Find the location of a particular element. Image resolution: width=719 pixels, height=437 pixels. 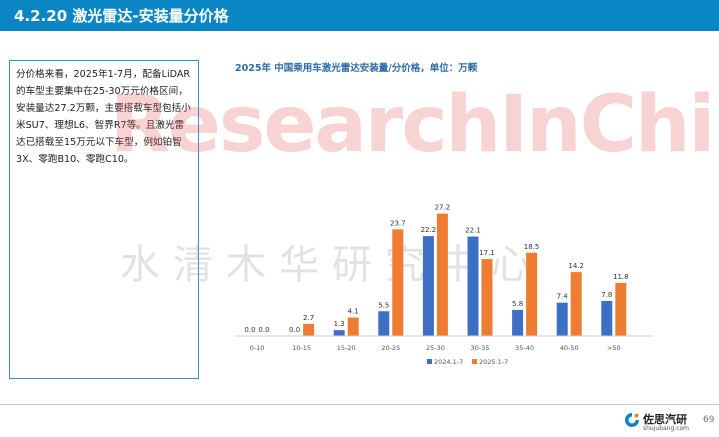

logo-icon is located at coordinates (632, 420).